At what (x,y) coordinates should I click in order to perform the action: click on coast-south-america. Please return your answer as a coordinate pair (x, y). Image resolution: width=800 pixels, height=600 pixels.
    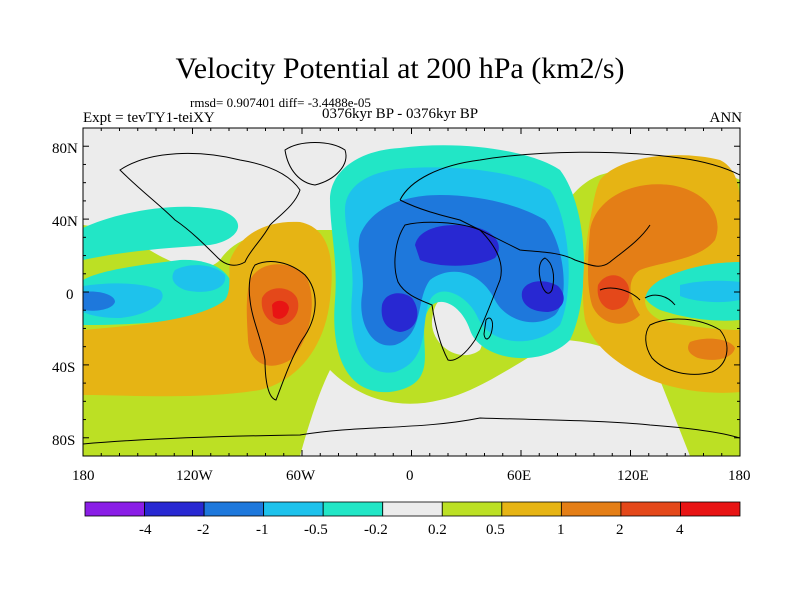
    Looking at the image, I should click on (282, 331).